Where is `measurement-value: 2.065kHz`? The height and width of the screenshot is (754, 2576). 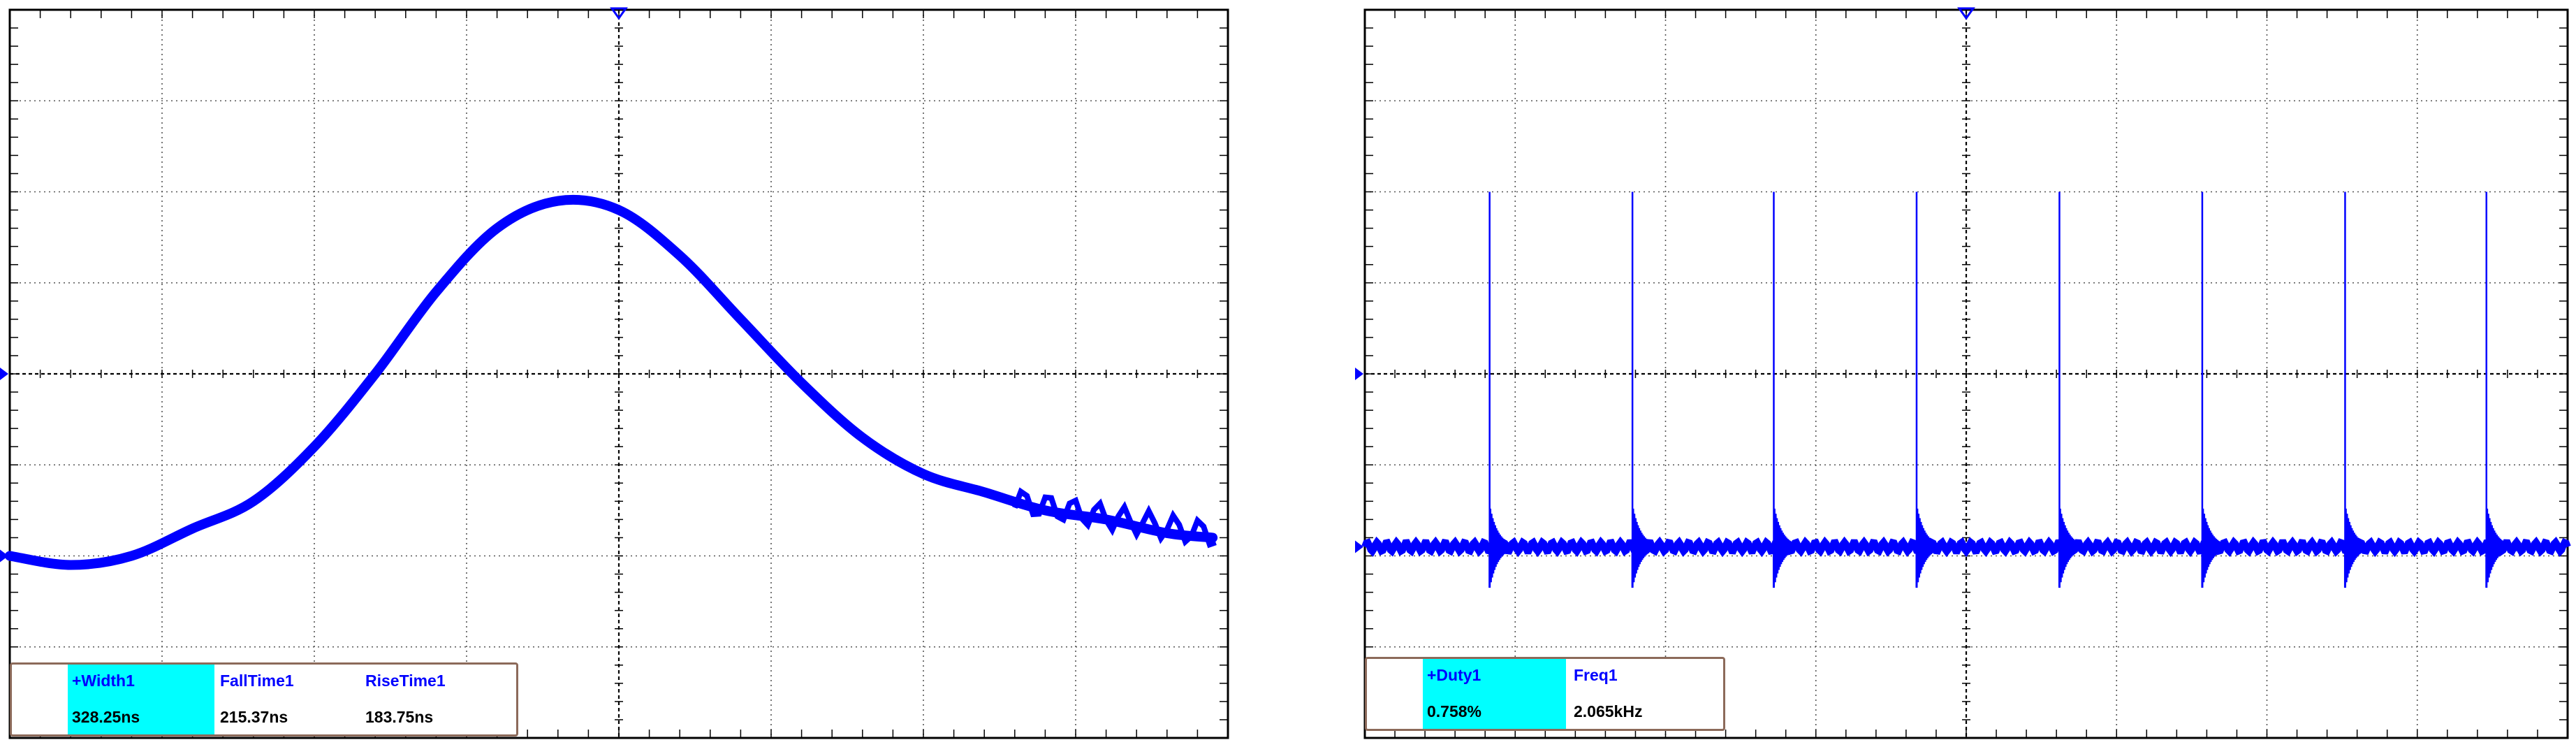
measurement-value: 2.065kHz is located at coordinates (1608, 711).